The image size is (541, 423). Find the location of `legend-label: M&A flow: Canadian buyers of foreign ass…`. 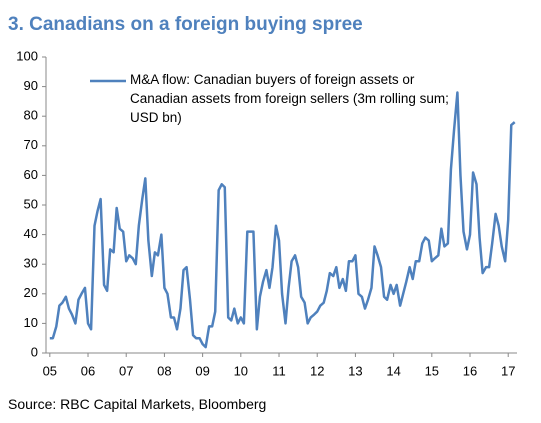

legend-label: M&A flow: Canadian buyers of foreign ass… is located at coordinates (289, 98).